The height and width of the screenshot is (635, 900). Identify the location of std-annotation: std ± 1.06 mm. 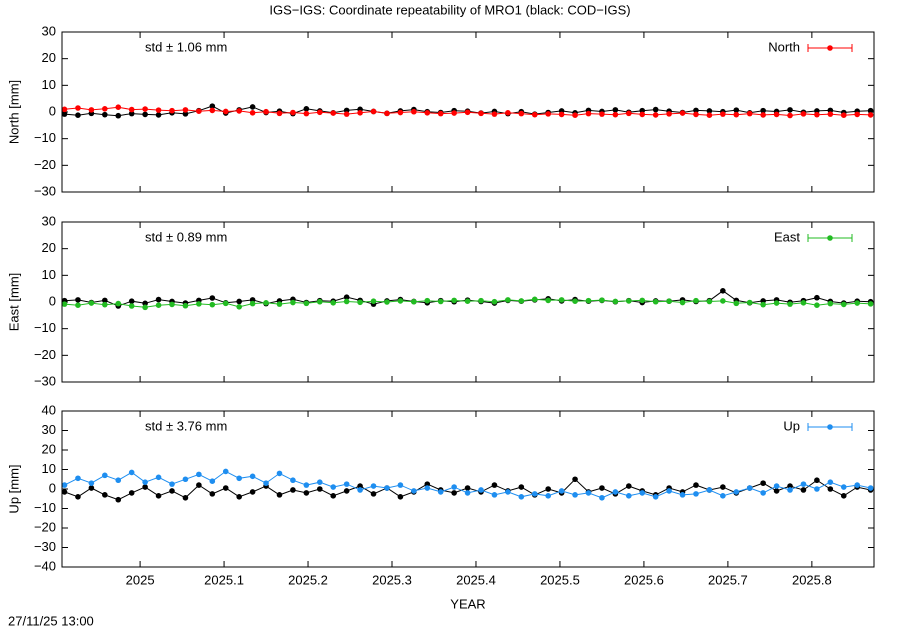
(186, 46).